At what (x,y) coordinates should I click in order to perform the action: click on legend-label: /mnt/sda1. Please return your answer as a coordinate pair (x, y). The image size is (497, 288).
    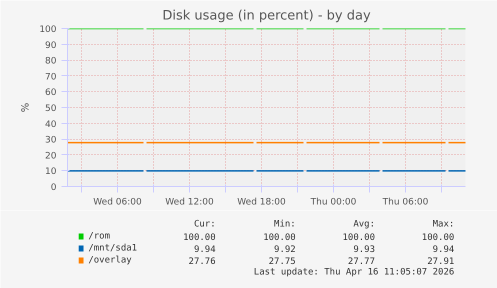
    Looking at the image, I should click on (113, 249).